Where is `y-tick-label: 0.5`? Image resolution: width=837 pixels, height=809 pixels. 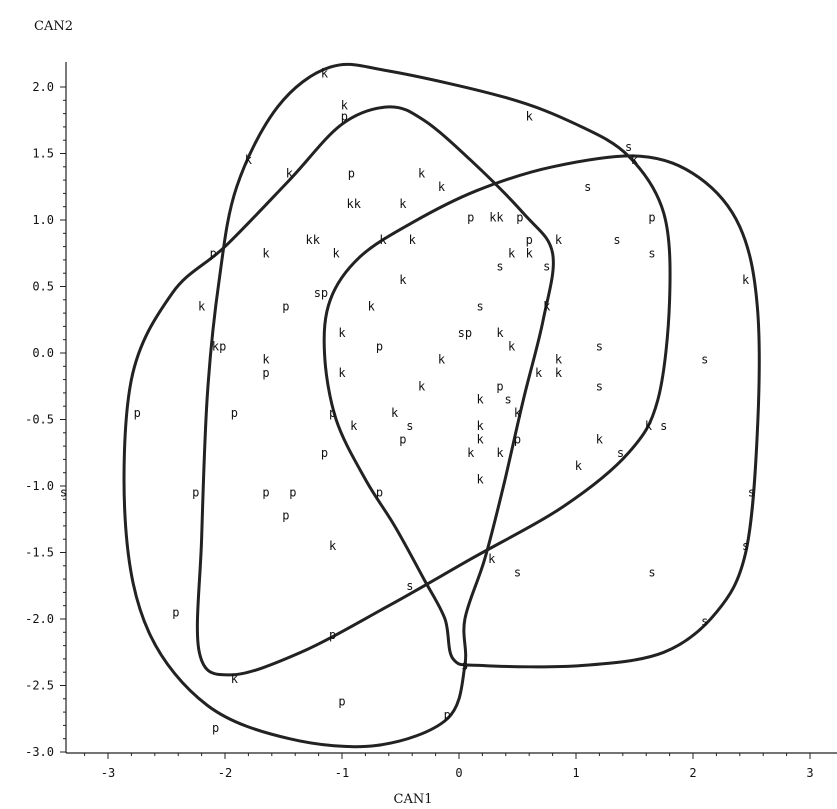
y-tick-label: 0.5 is located at coordinates (43, 287).